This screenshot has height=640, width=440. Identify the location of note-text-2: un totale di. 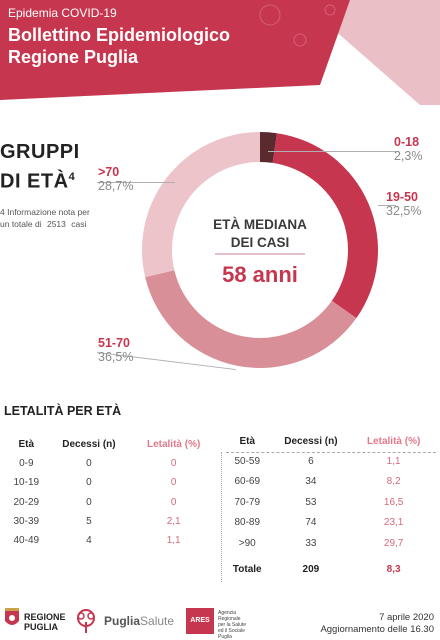
(21, 224).